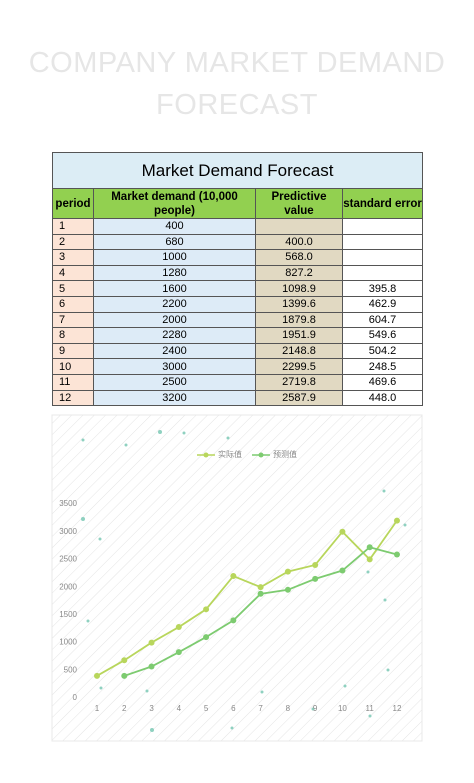 The height and width of the screenshot is (783, 474). Describe the element at coordinates (206, 708) in the screenshot. I see `x-tick-label: 5` at that location.